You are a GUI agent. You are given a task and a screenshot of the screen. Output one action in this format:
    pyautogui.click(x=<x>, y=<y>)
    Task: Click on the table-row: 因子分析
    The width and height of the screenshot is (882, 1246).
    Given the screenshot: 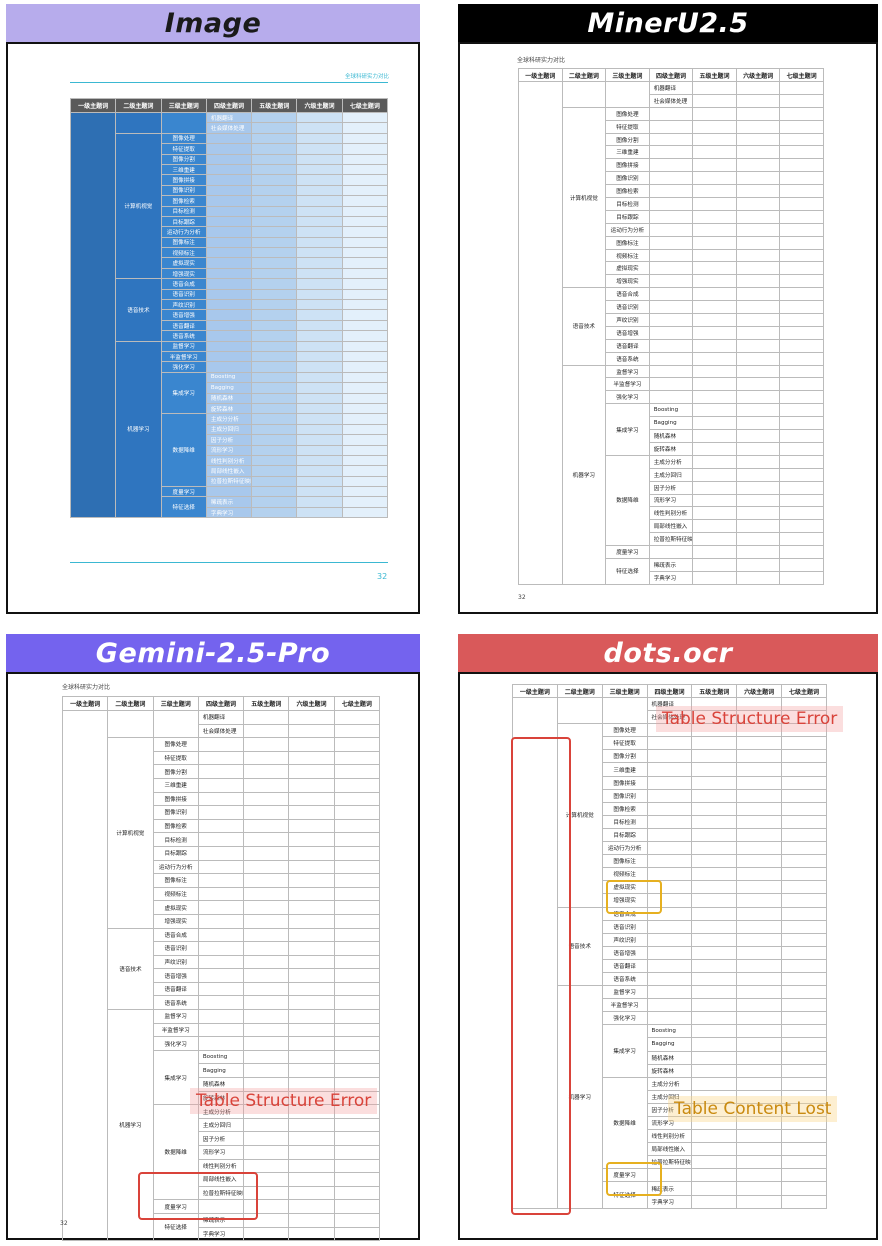 What is the action you would take?
    pyautogui.click(x=671, y=487)
    